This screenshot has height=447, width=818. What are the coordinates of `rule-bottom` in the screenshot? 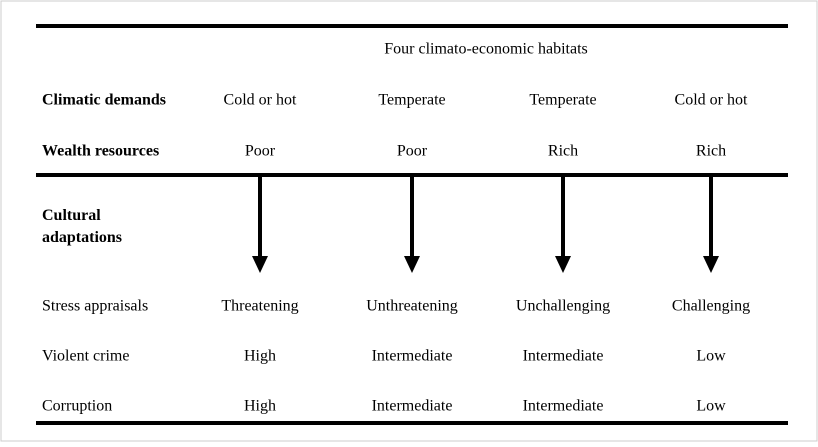 It's located at (412, 423).